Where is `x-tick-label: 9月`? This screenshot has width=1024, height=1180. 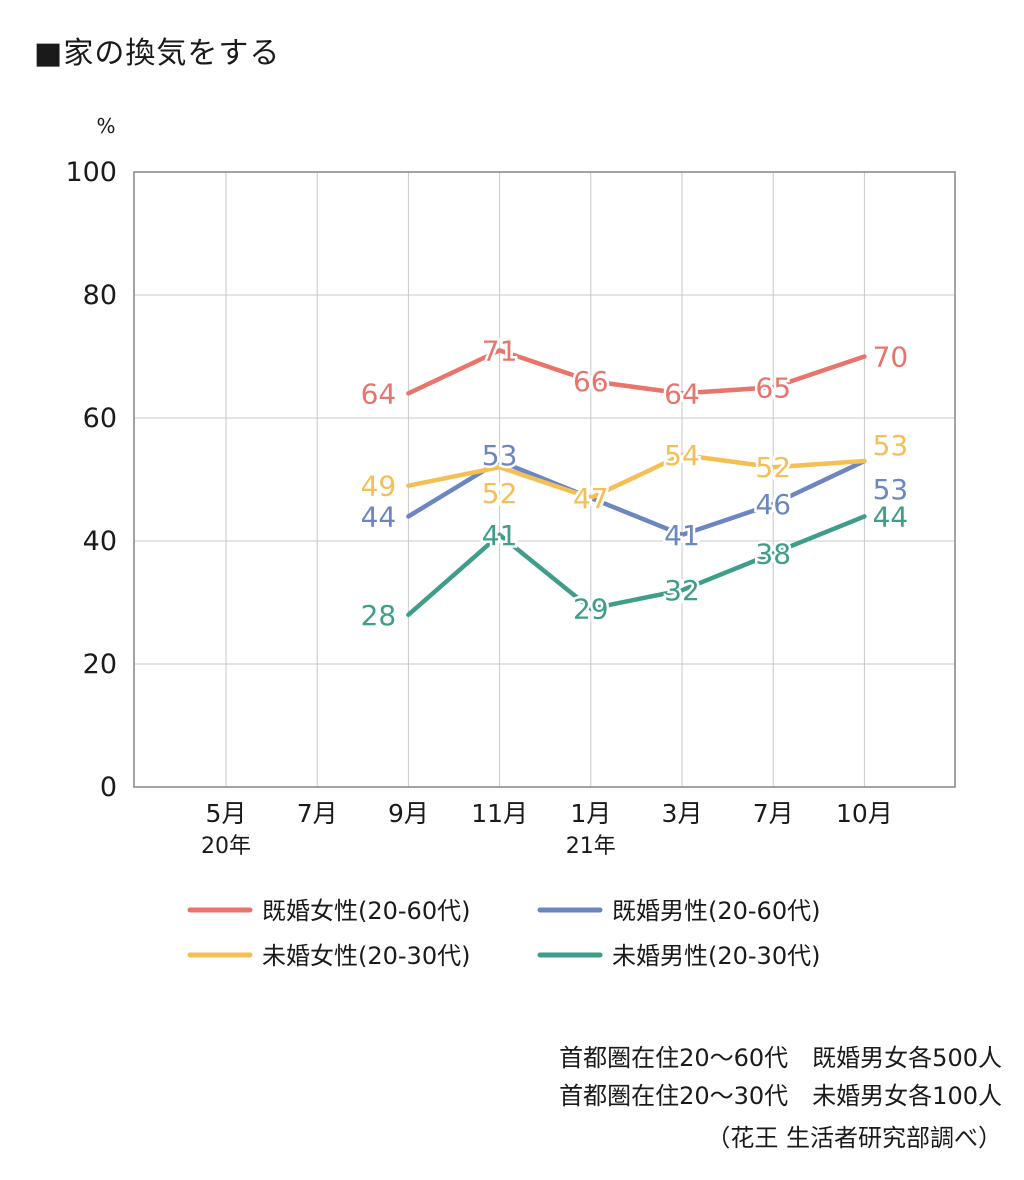 x-tick-label: 9月 is located at coordinates (408, 813).